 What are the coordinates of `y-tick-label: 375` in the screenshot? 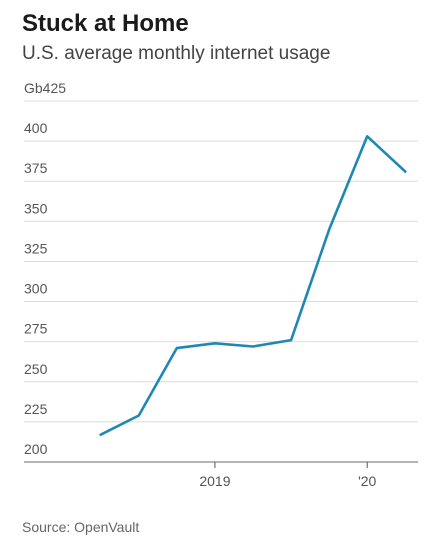 It's located at (36, 168).